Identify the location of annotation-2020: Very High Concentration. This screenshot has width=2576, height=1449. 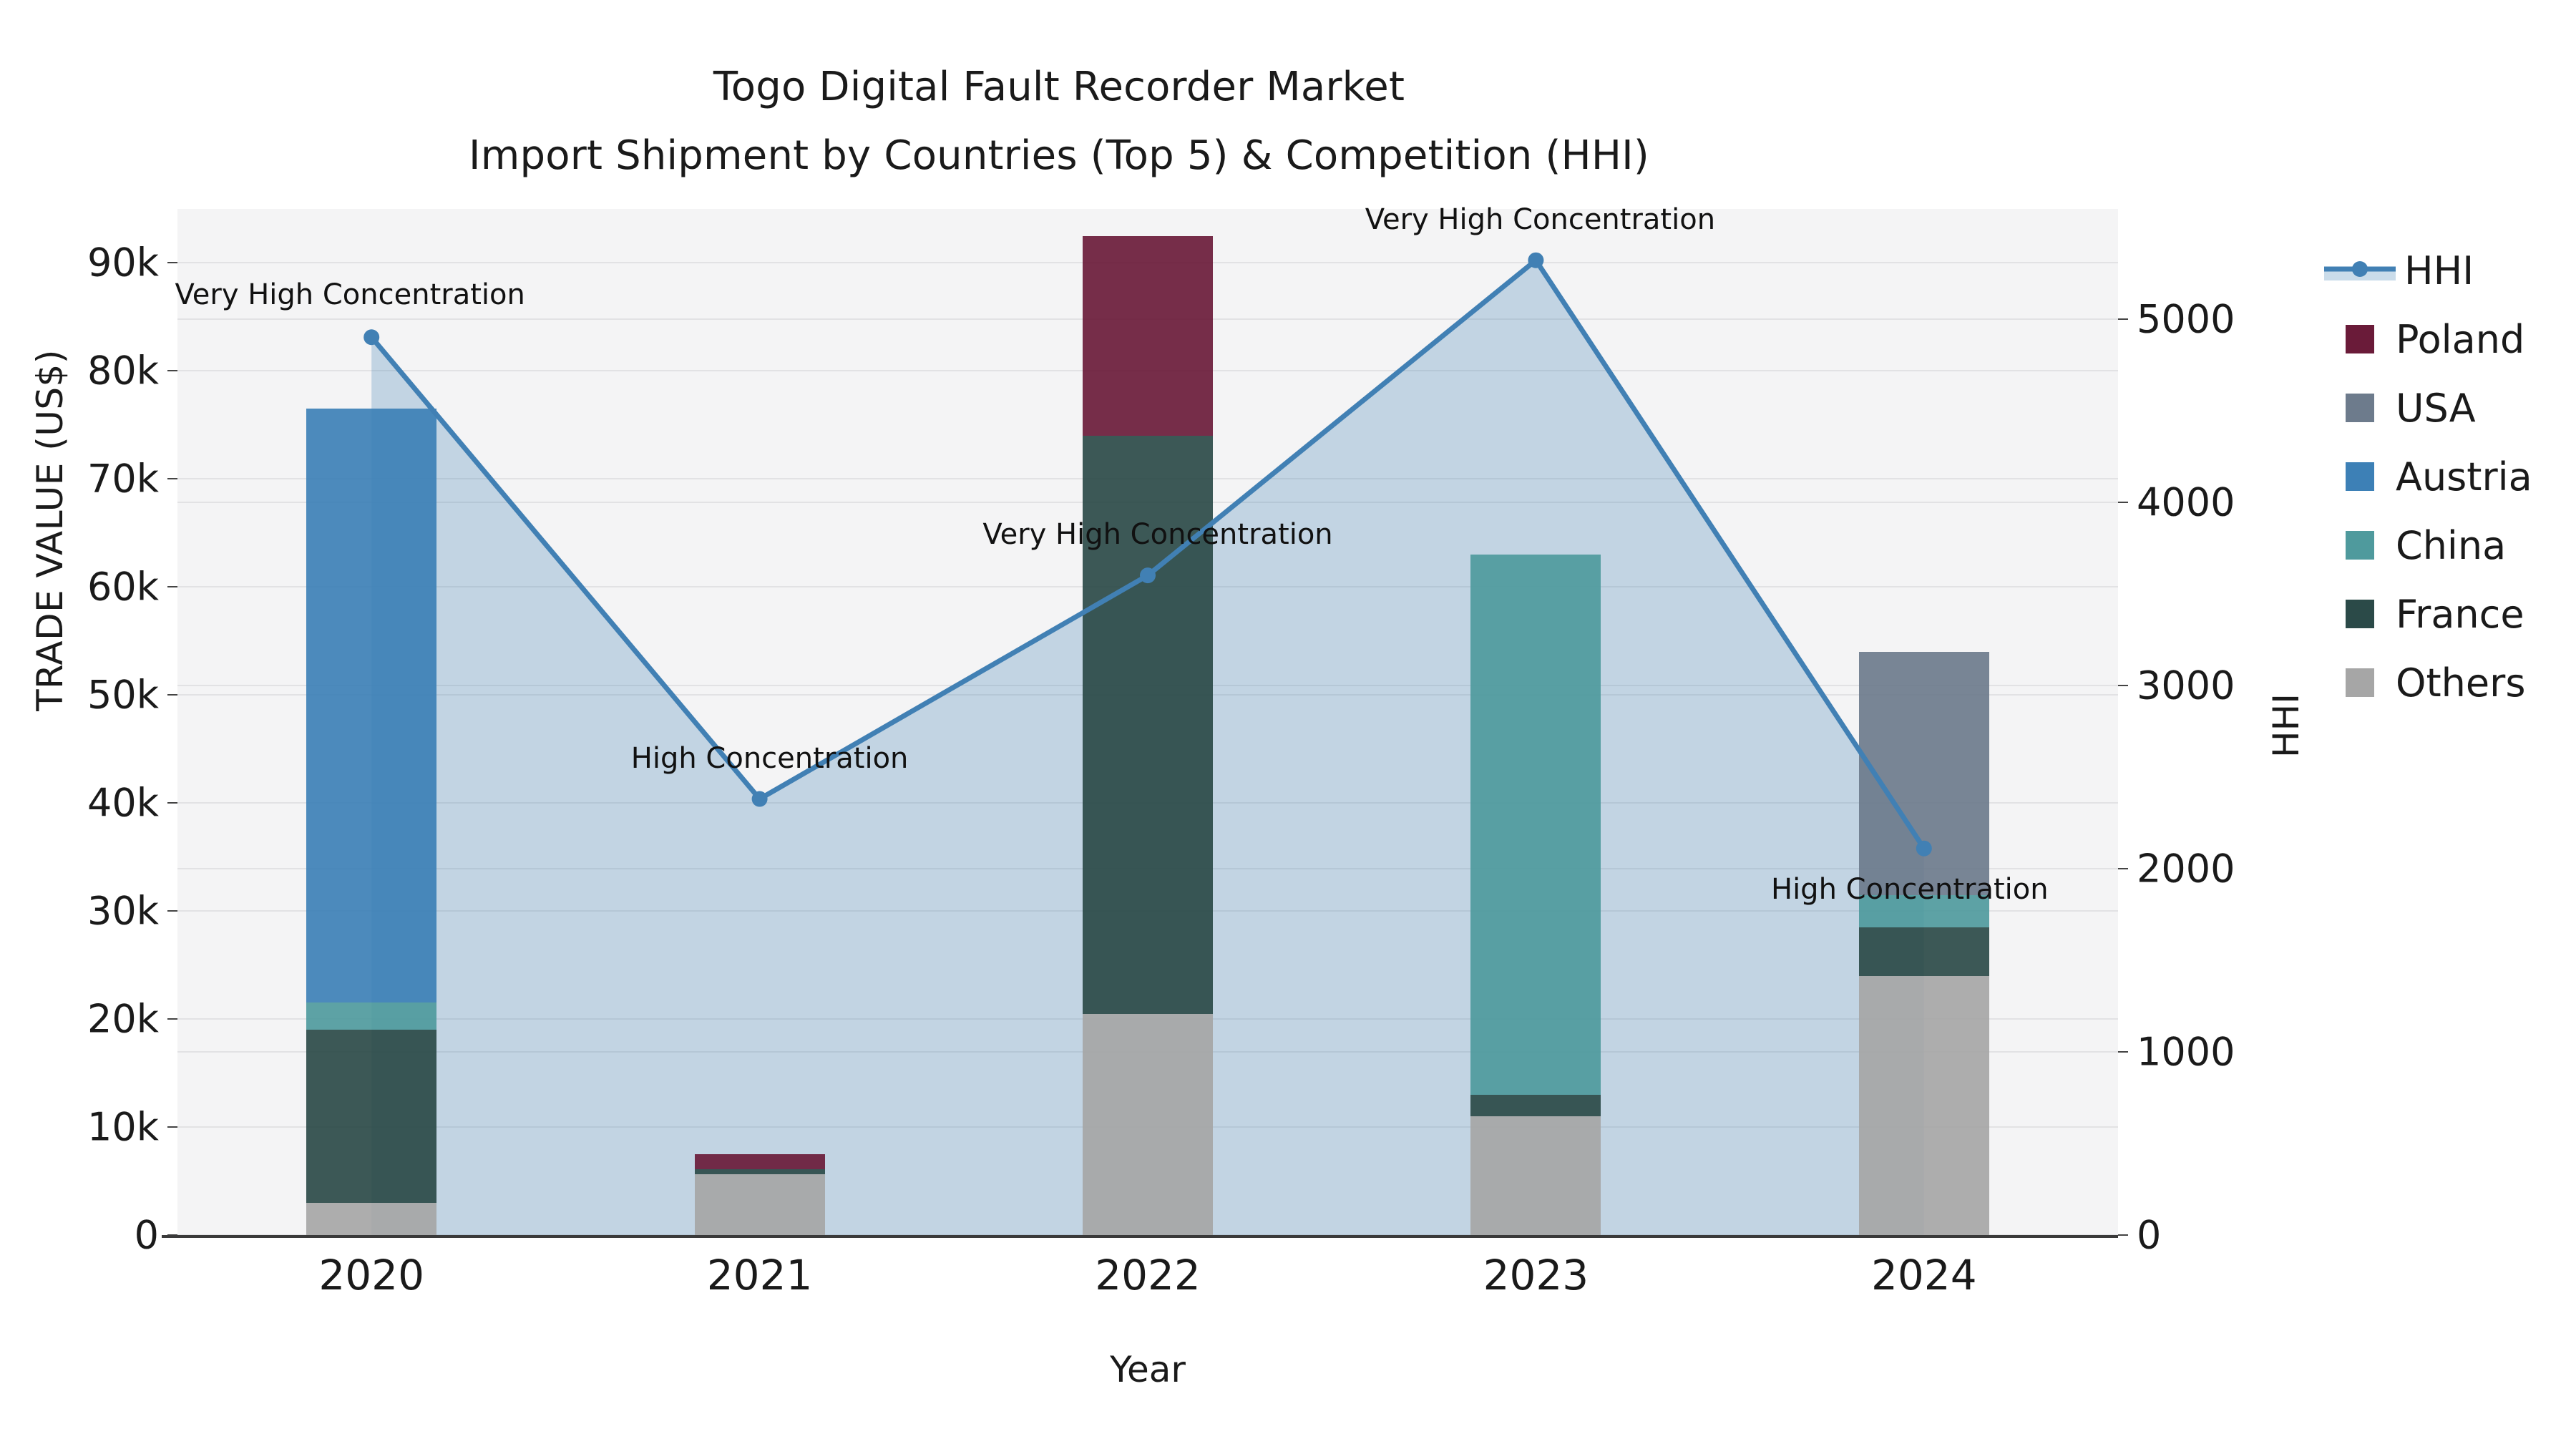
(350, 295).